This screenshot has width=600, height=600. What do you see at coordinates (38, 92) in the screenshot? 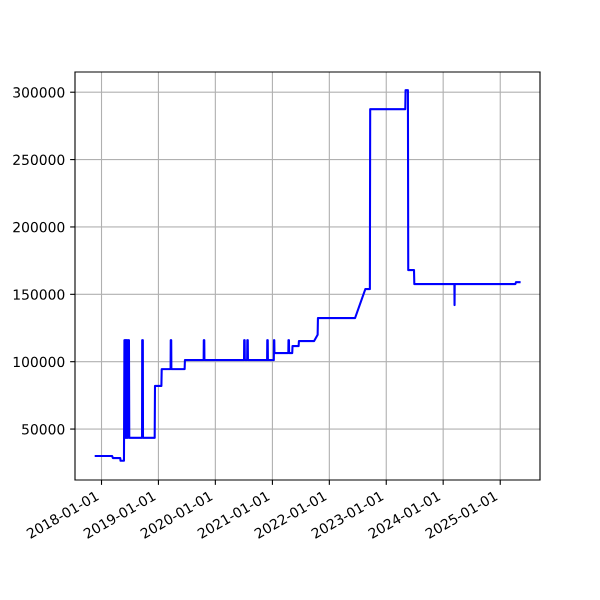
I see `y-tick-label: 300000` at bounding box center [38, 92].